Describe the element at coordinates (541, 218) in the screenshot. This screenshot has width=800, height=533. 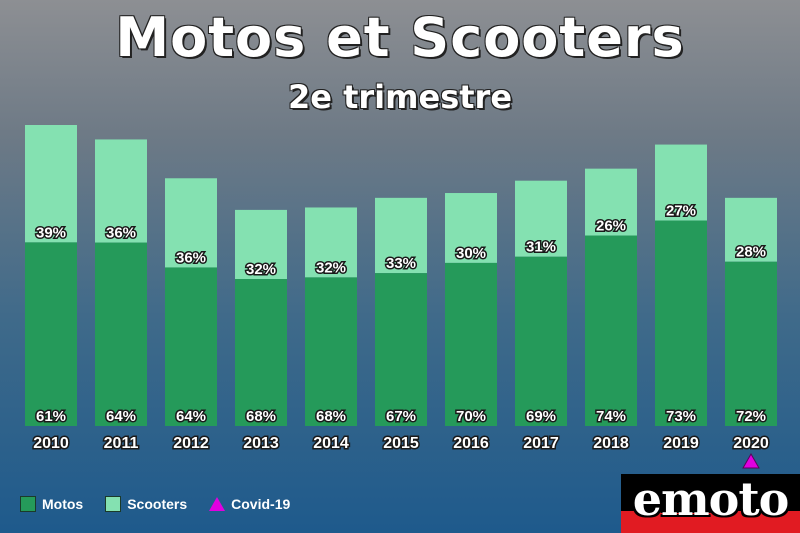
I see `bar-scooters-2017` at that location.